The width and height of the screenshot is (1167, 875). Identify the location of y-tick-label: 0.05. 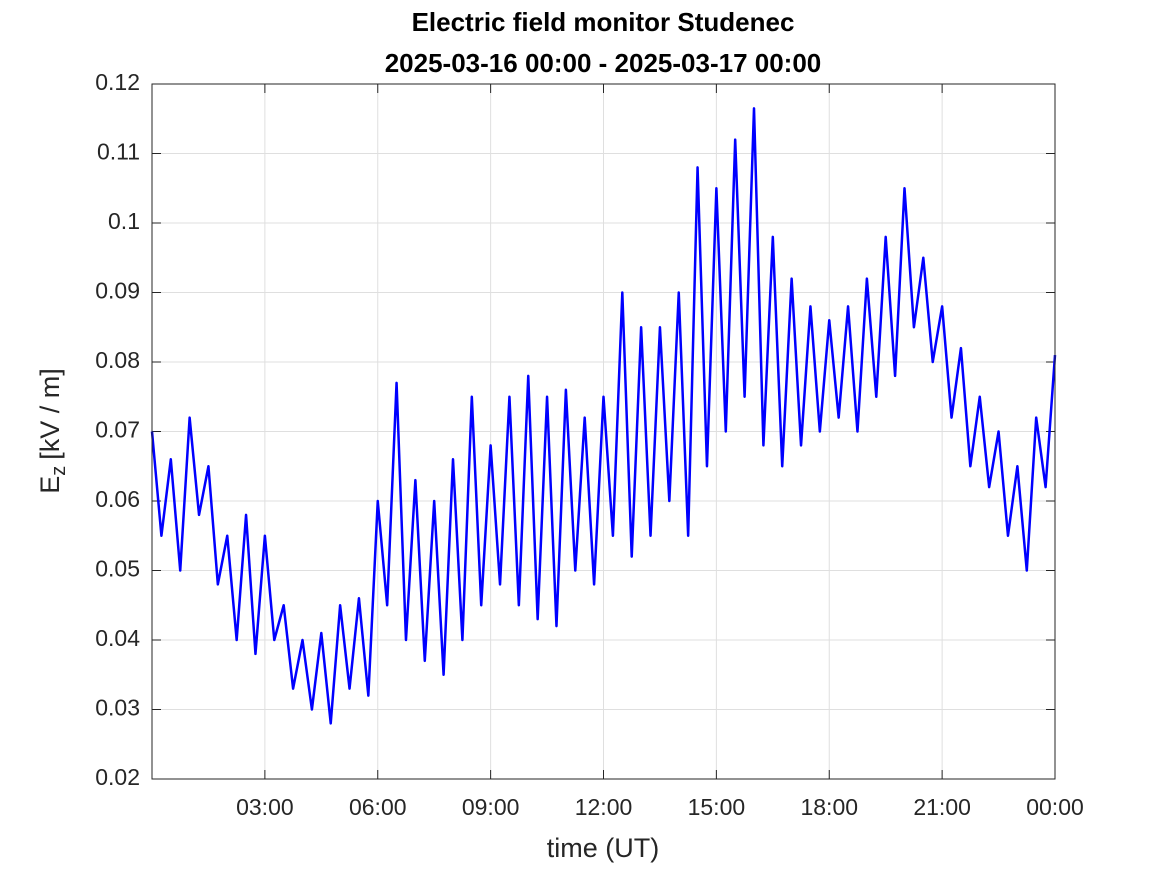
(117, 569).